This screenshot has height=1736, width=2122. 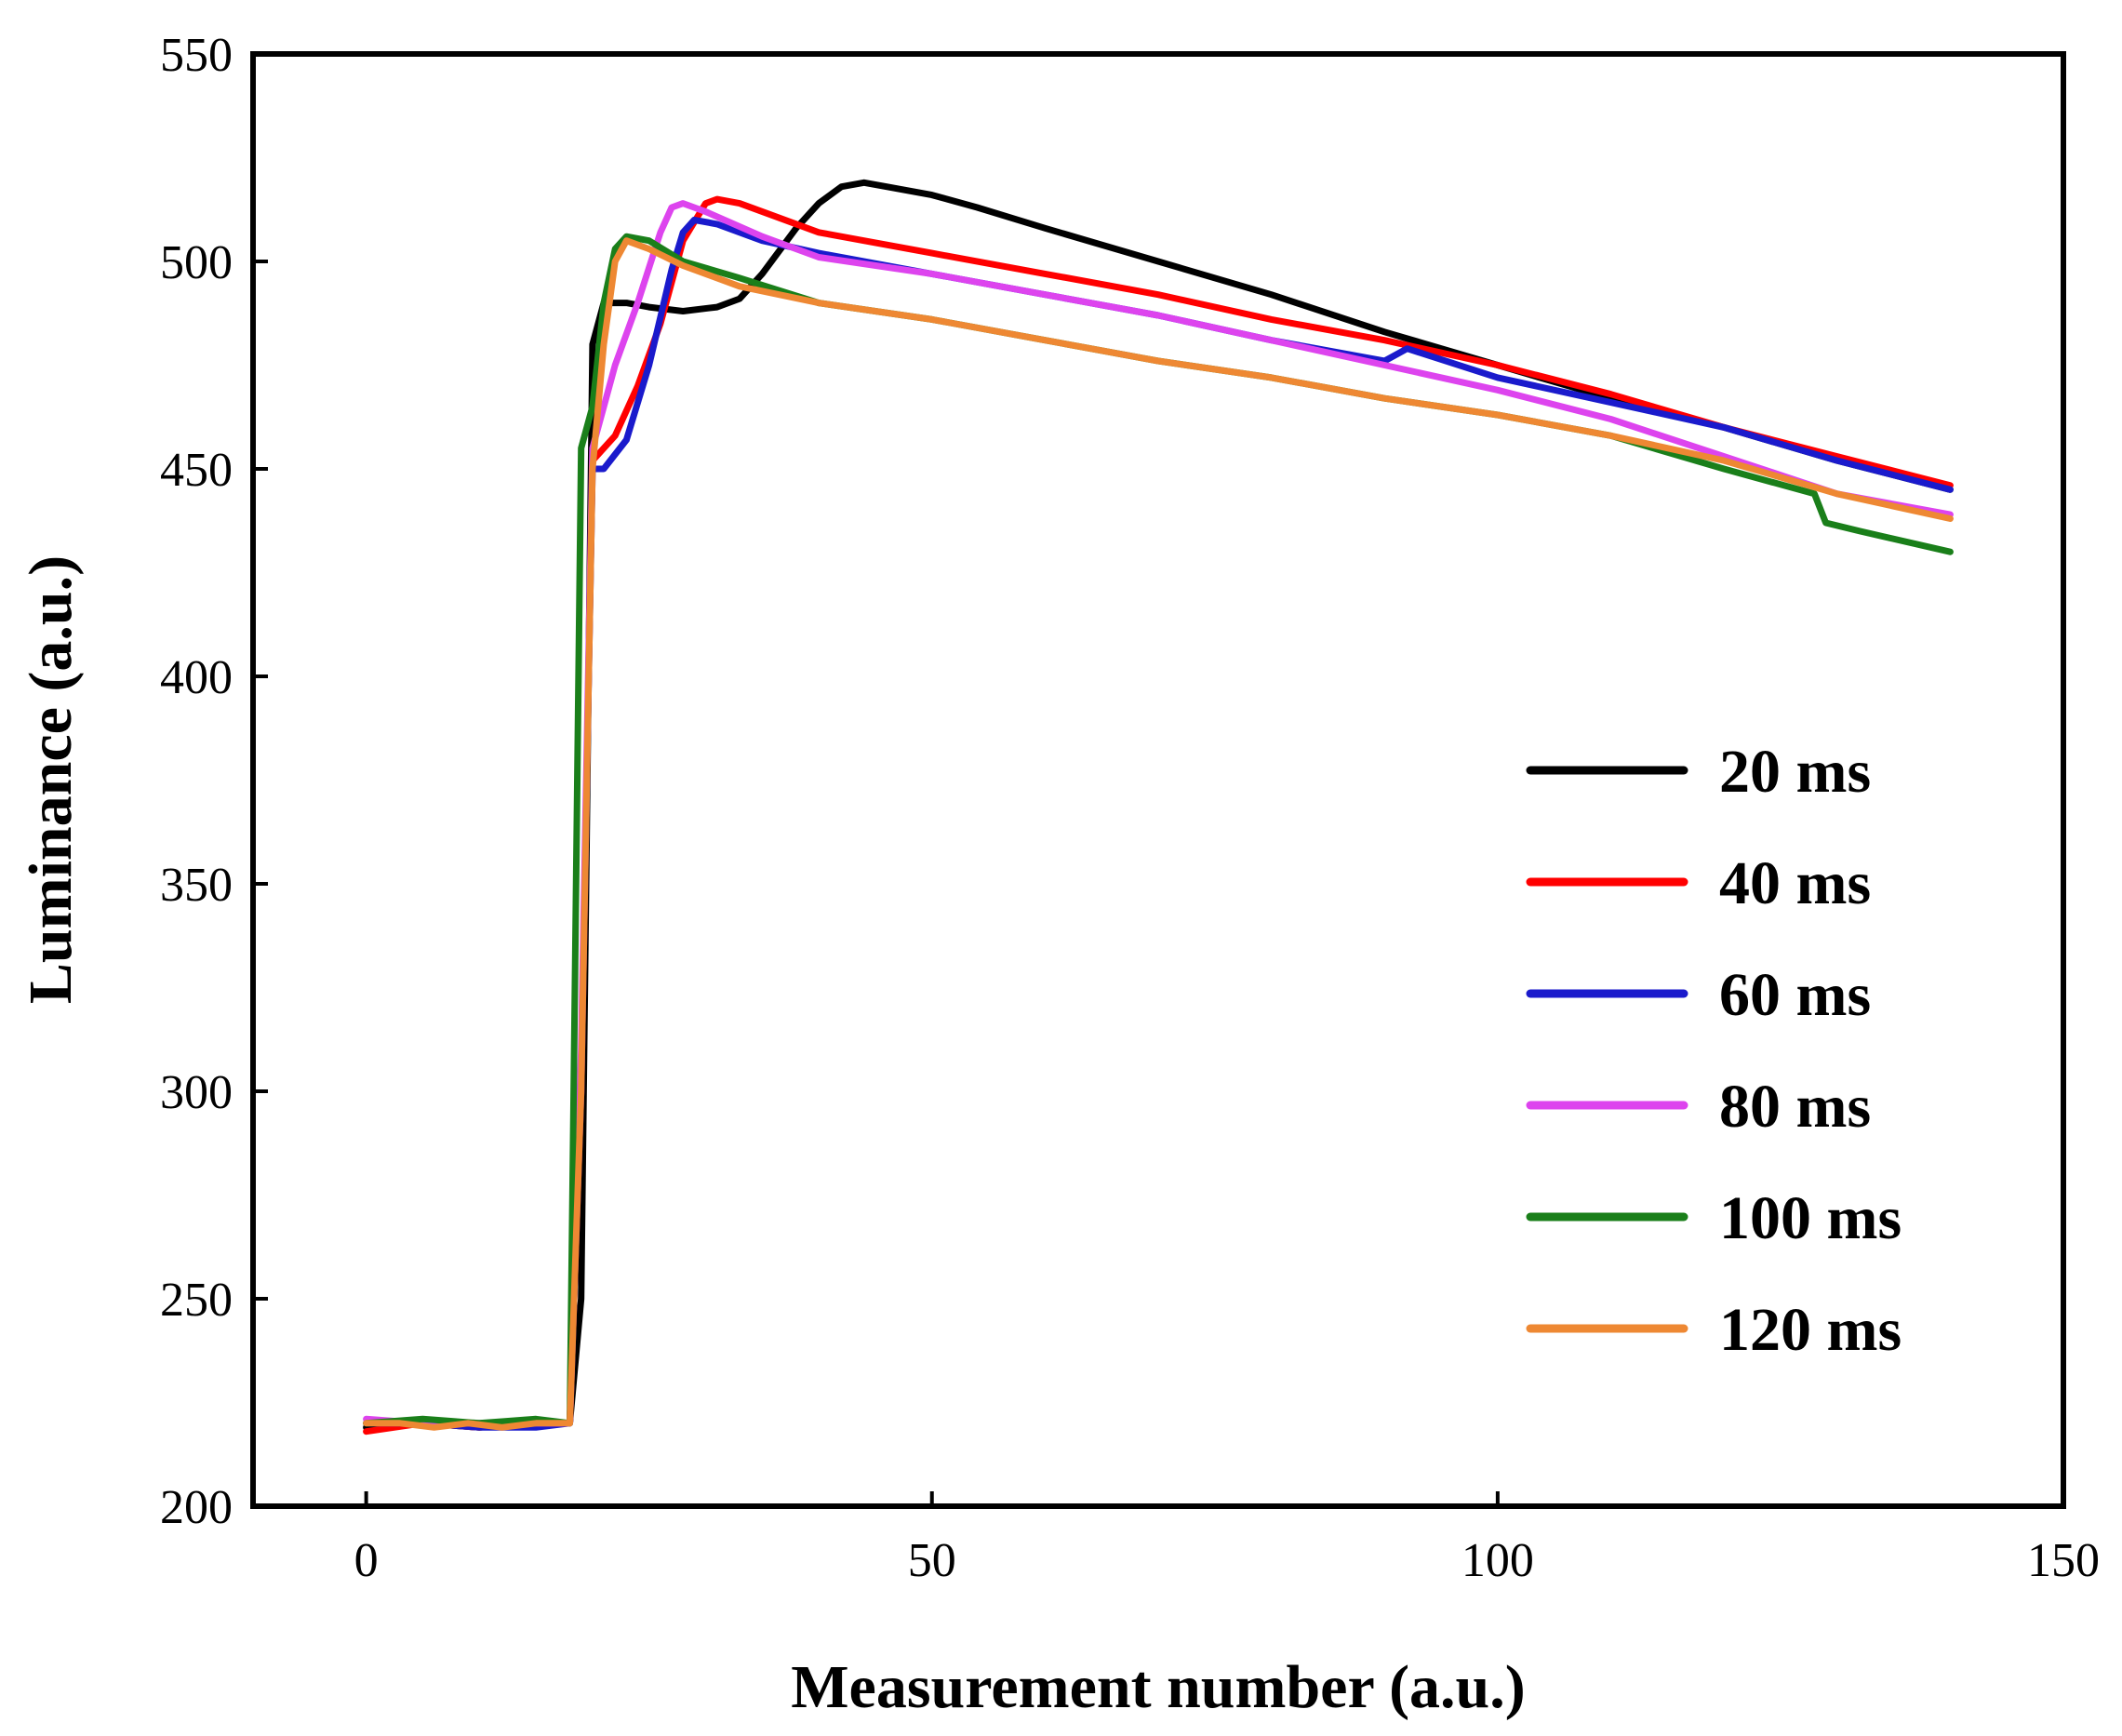 What do you see at coordinates (1227, 1539) in the screenshot?
I see `x-axis-ticks: 0 50 100 150` at bounding box center [1227, 1539].